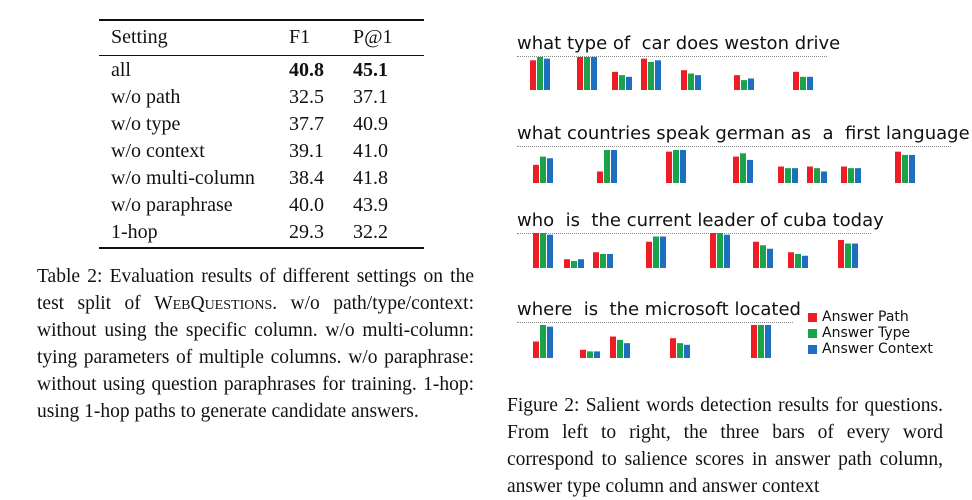 The image size is (972, 500). I want to click on question-3: who is the current leader of cuba today, so click(700, 220).